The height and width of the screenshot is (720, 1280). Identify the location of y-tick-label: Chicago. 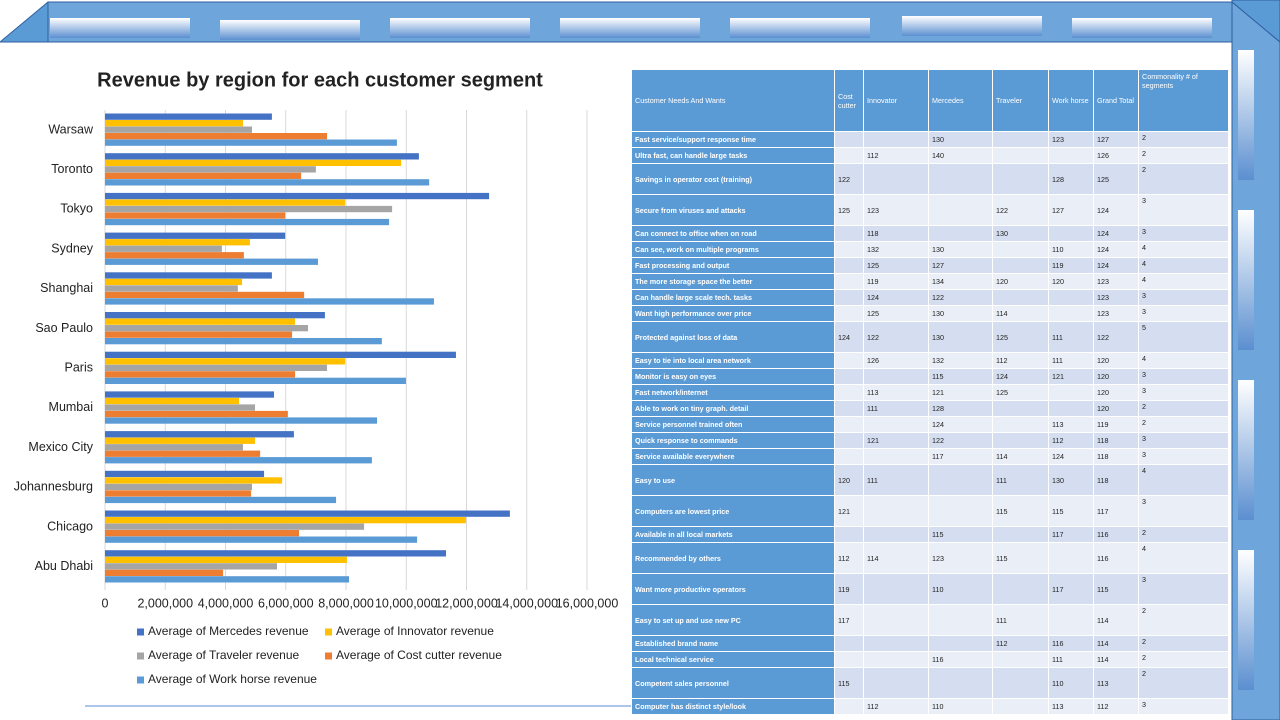
(70, 526).